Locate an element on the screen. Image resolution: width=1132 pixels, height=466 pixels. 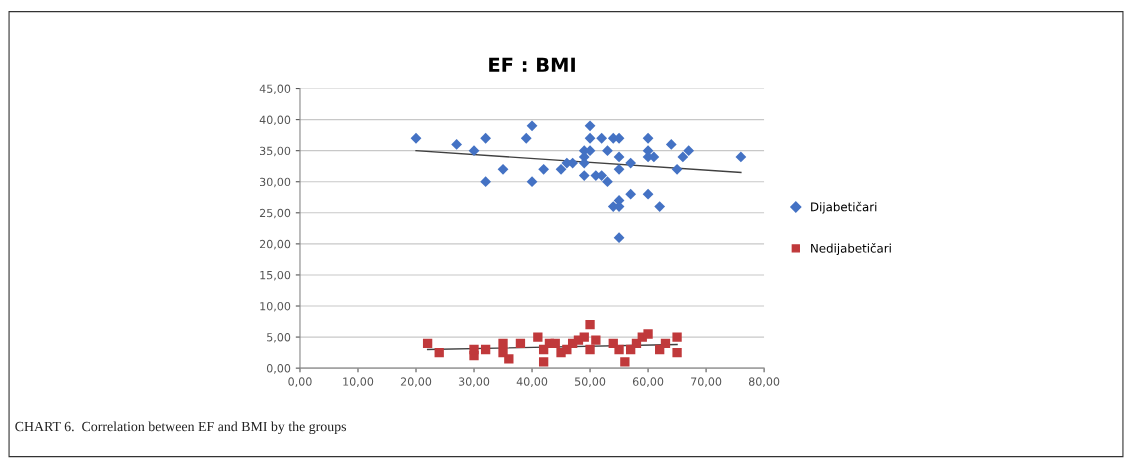
y-tick-label: 20,00 is located at coordinates (275, 244).